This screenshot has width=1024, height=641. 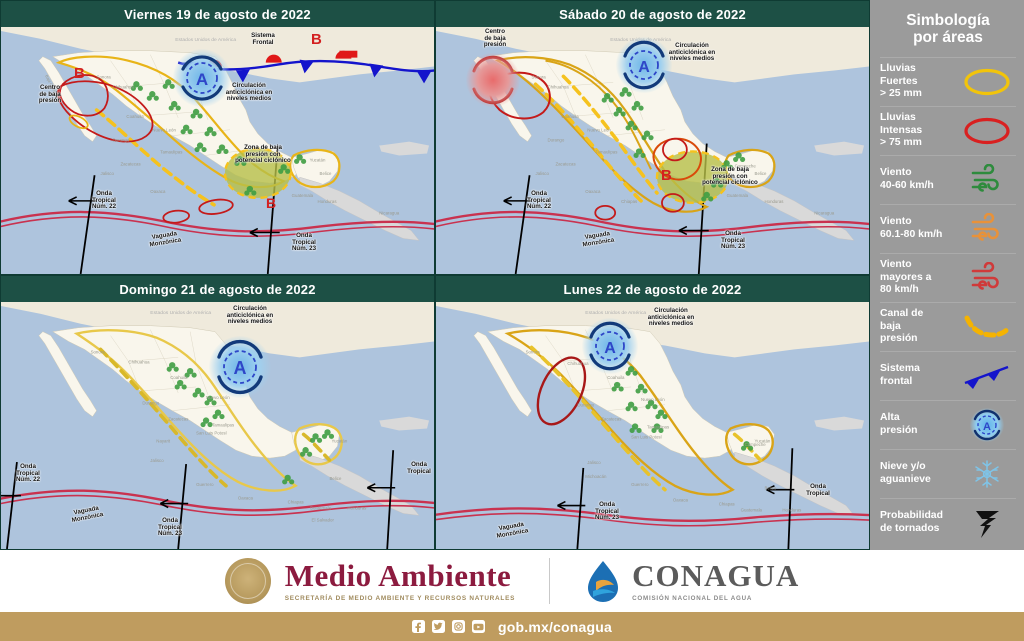 What do you see at coordinates (948, 424) in the screenshot?
I see `legend-item-alta-presion: Alta presión A` at bounding box center [948, 424].